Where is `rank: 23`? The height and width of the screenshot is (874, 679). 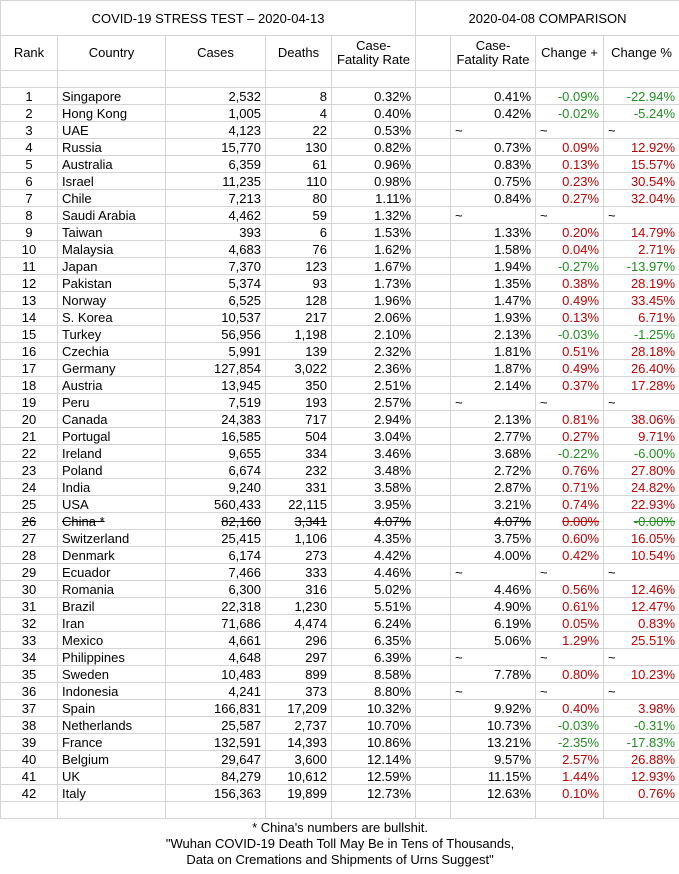 rank: 23 is located at coordinates (29, 470).